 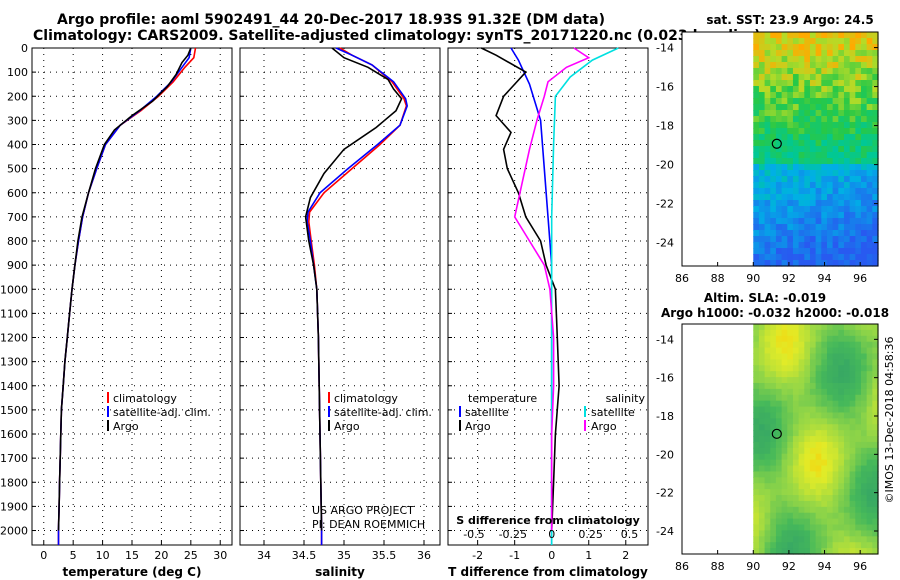 What do you see at coordinates (17, 72) in the screenshot?
I see `temperature-profile-ytick-label: 100` at bounding box center [17, 72].